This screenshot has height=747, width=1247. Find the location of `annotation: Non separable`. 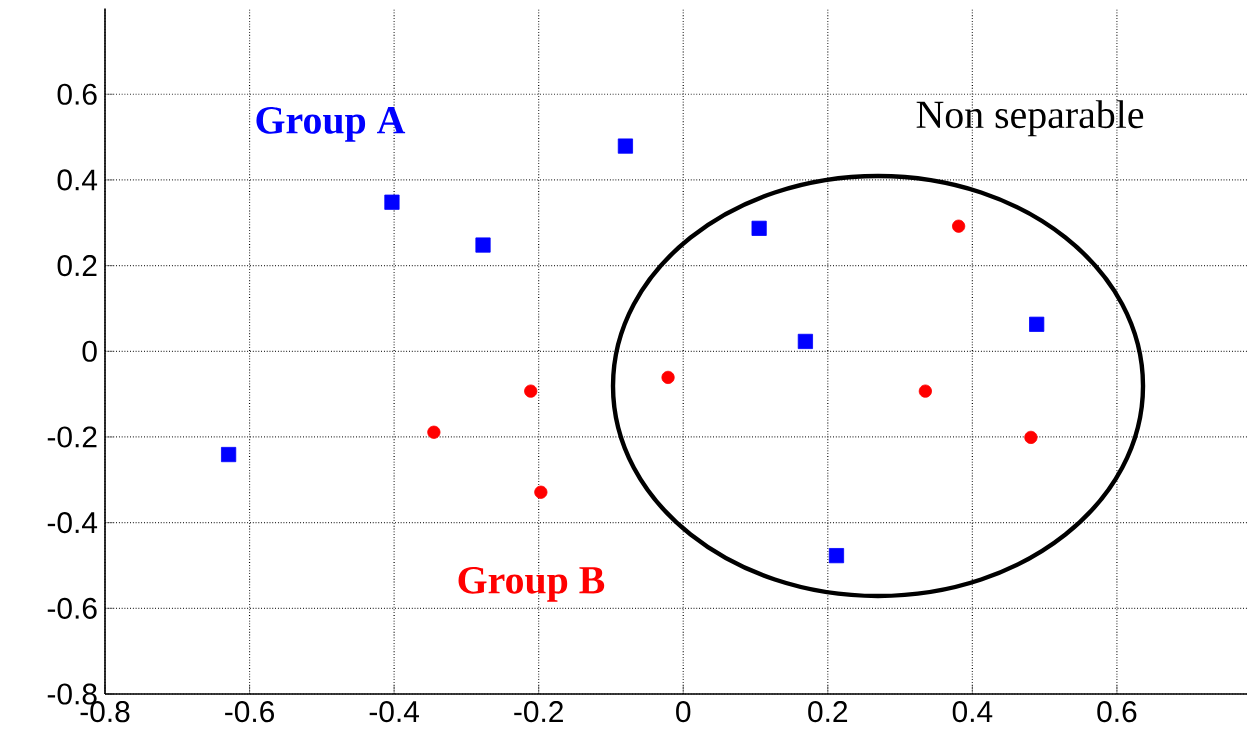

annotation: Non separable is located at coordinates (1030, 118).